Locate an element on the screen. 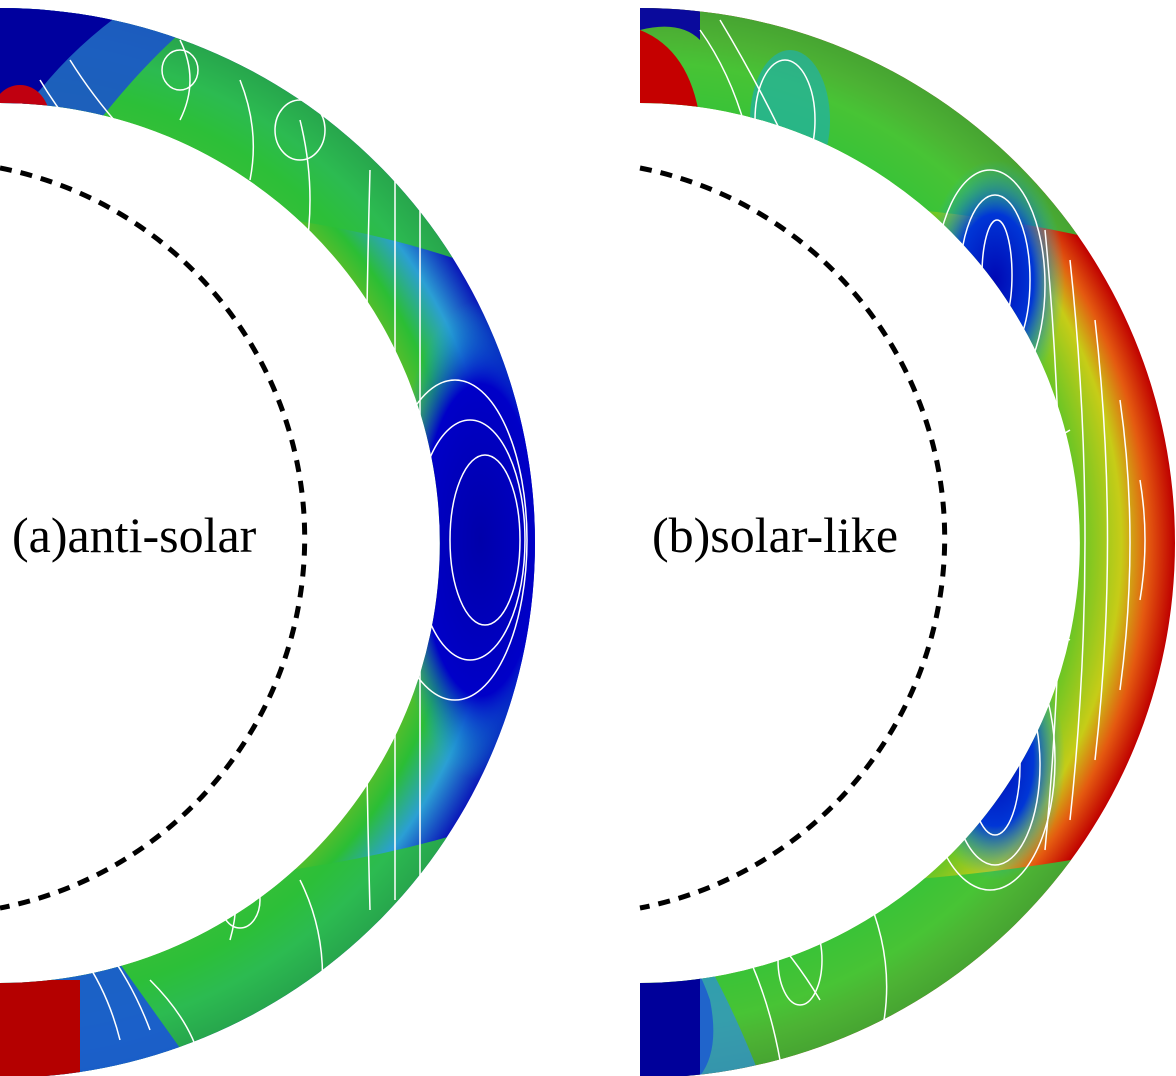  panel-label-a: (a)anti-solar is located at coordinates (134, 535).